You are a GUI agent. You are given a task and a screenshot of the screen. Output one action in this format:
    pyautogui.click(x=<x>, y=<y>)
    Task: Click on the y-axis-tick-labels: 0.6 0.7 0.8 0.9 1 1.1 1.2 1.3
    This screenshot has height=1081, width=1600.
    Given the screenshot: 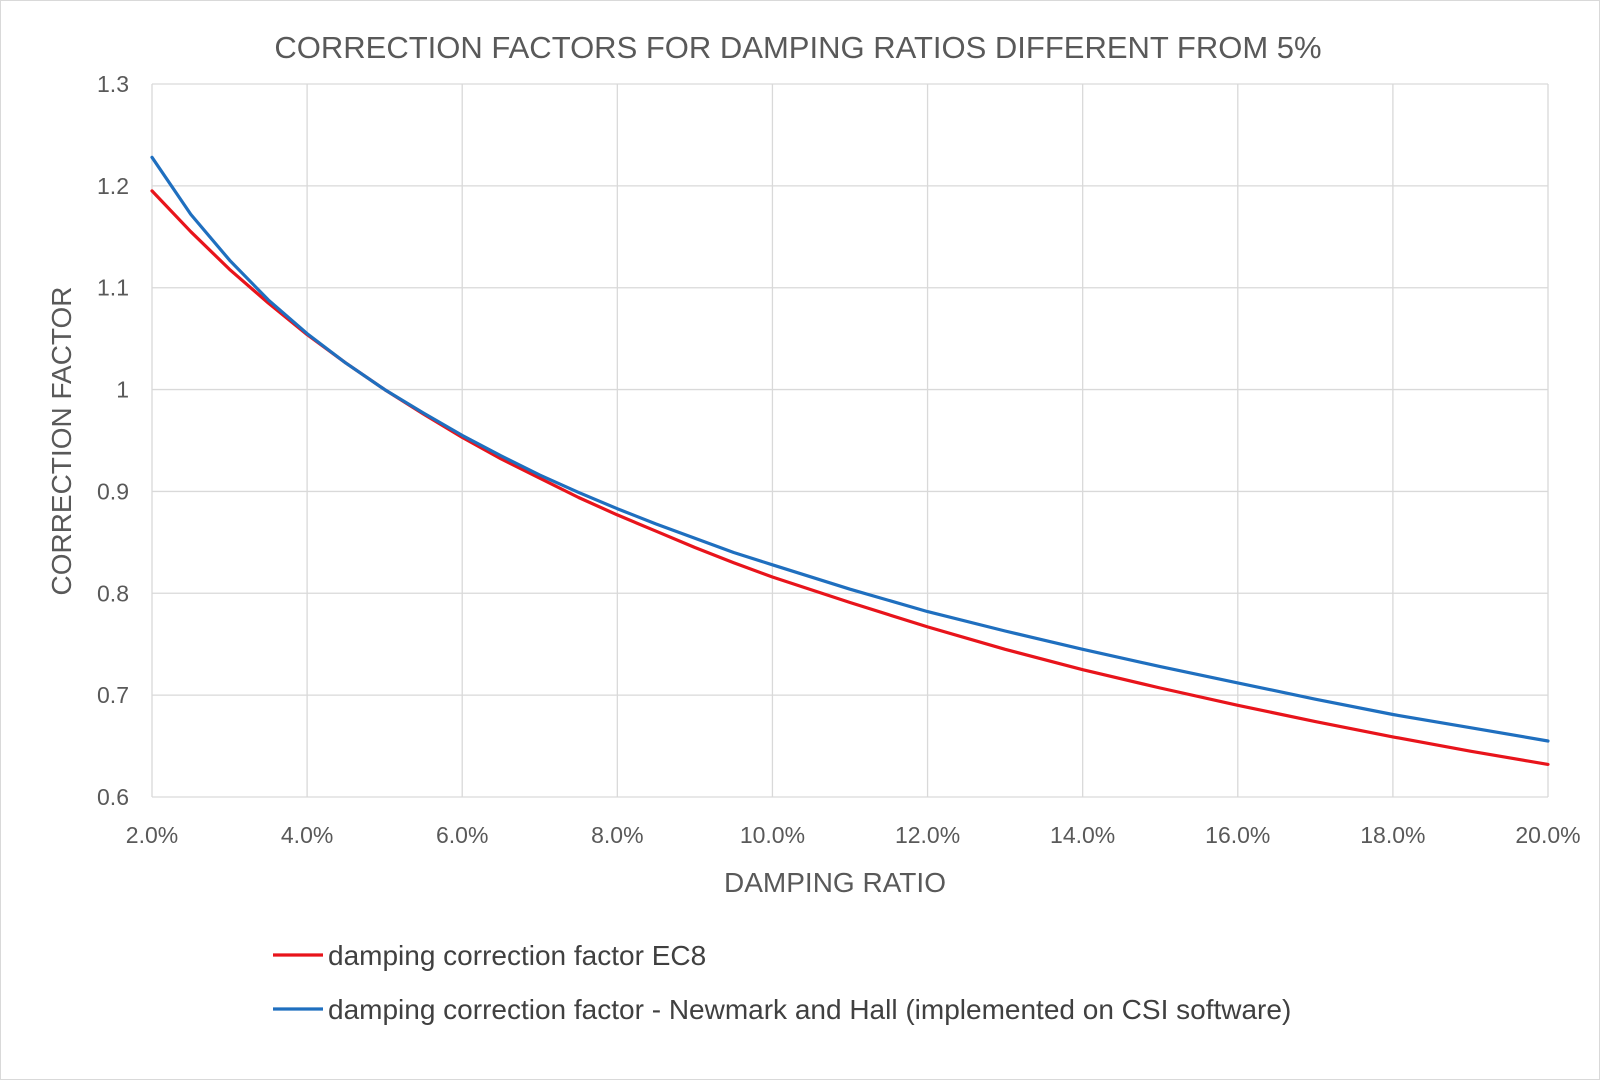 What is the action you would take?
    pyautogui.click(x=113, y=440)
    